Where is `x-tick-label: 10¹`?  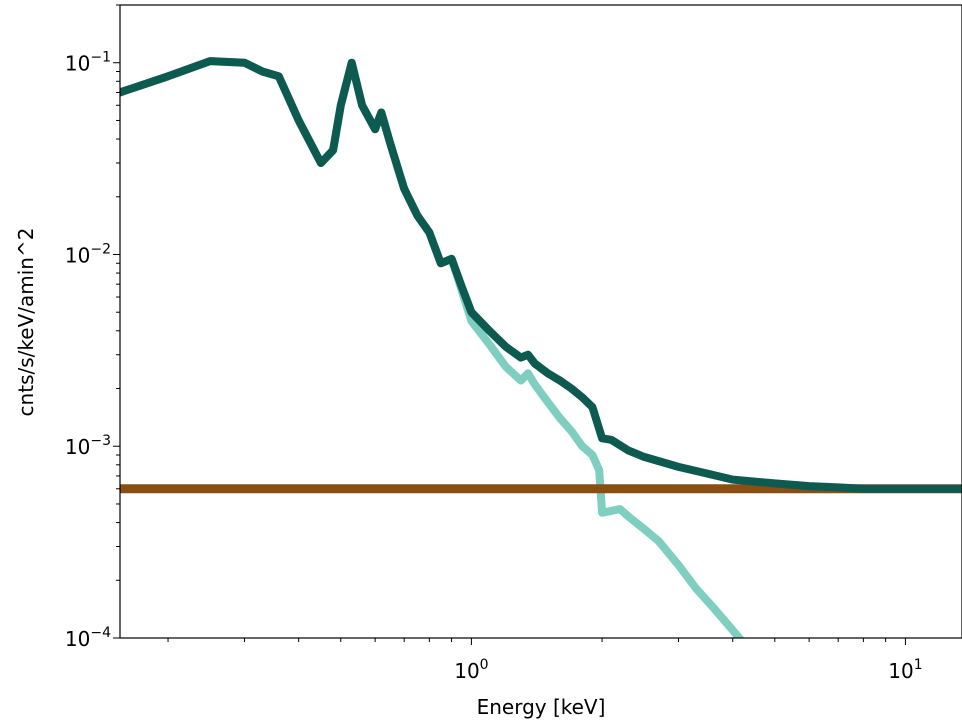
x-tick-label: 10¹ is located at coordinates (905, 670).